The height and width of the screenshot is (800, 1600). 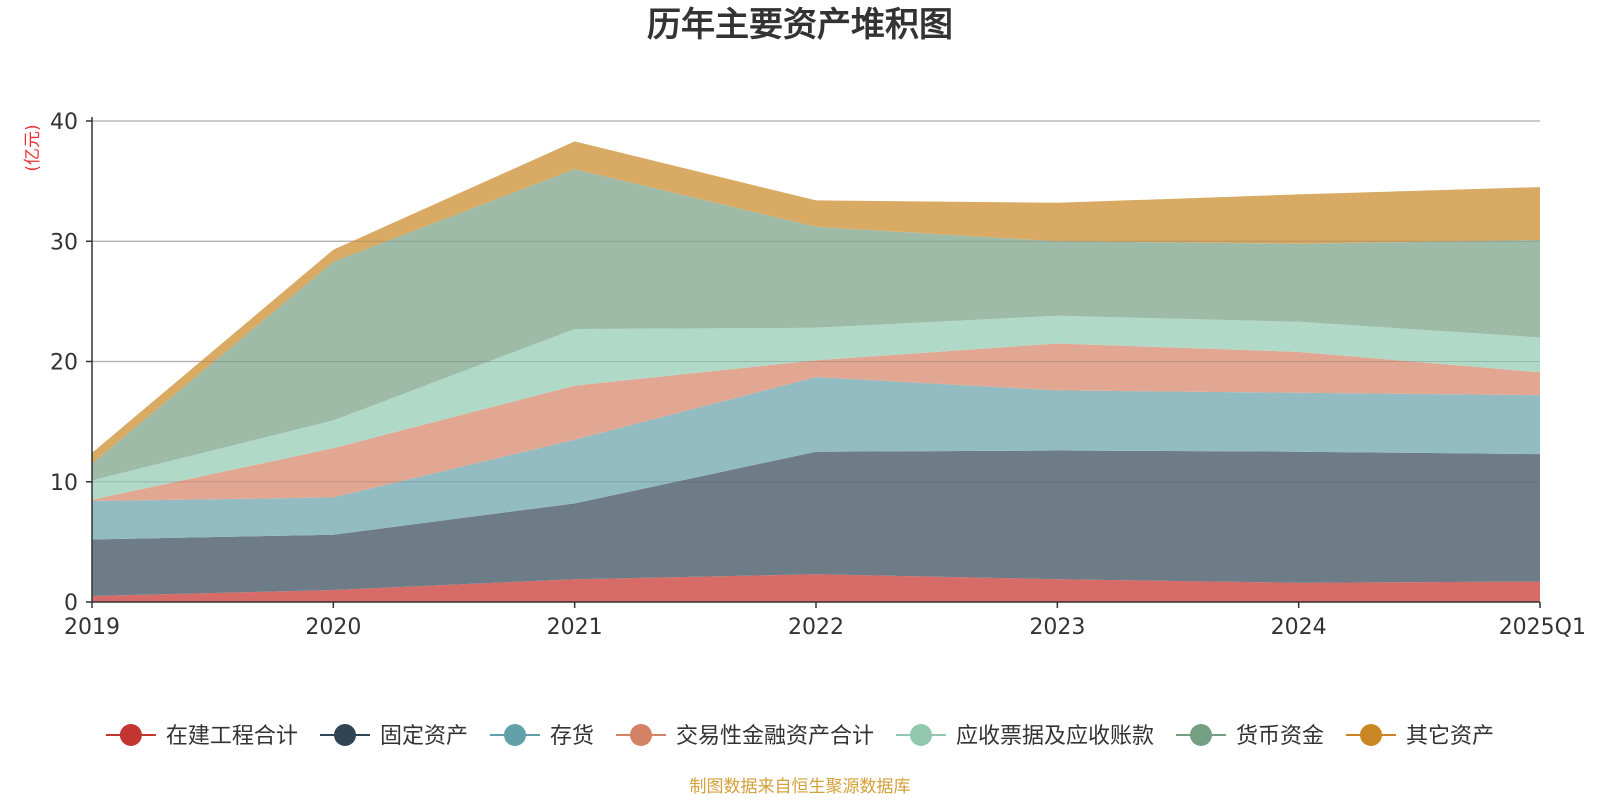 I want to click on legend-item-5: 货币资金, so click(x=1250, y=736).